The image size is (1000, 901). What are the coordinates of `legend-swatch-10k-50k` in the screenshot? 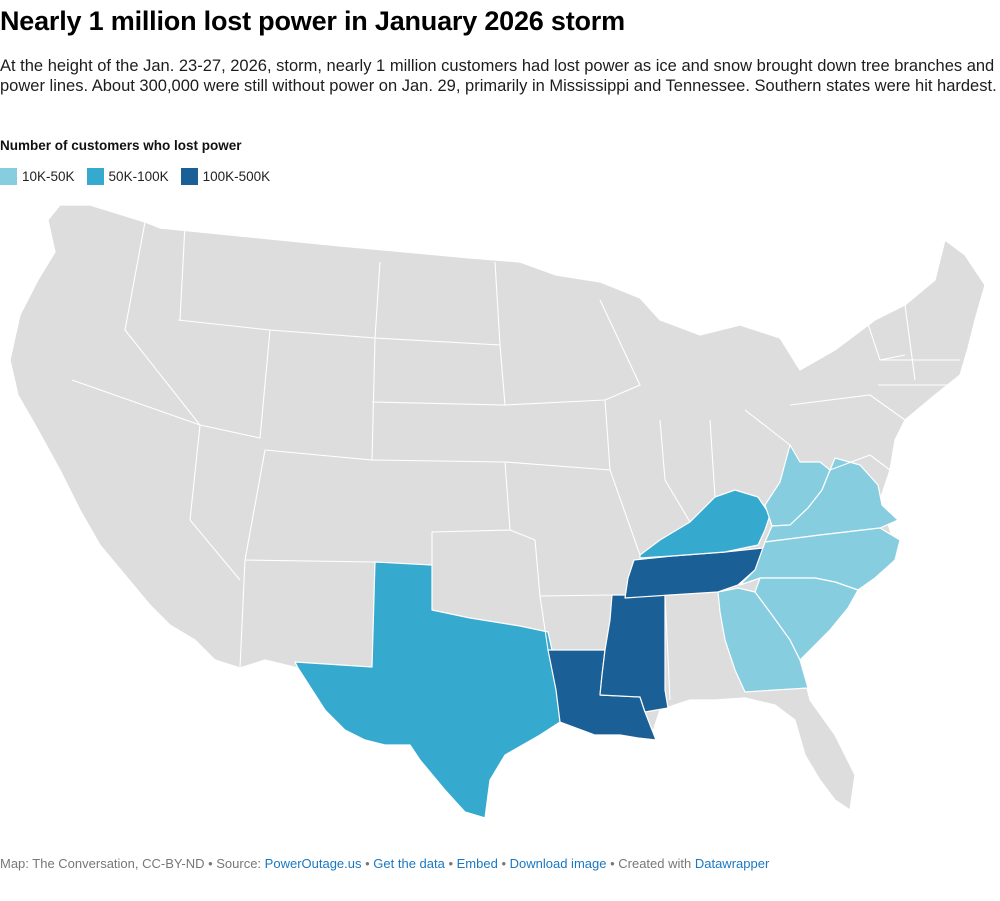 It's located at (8, 176).